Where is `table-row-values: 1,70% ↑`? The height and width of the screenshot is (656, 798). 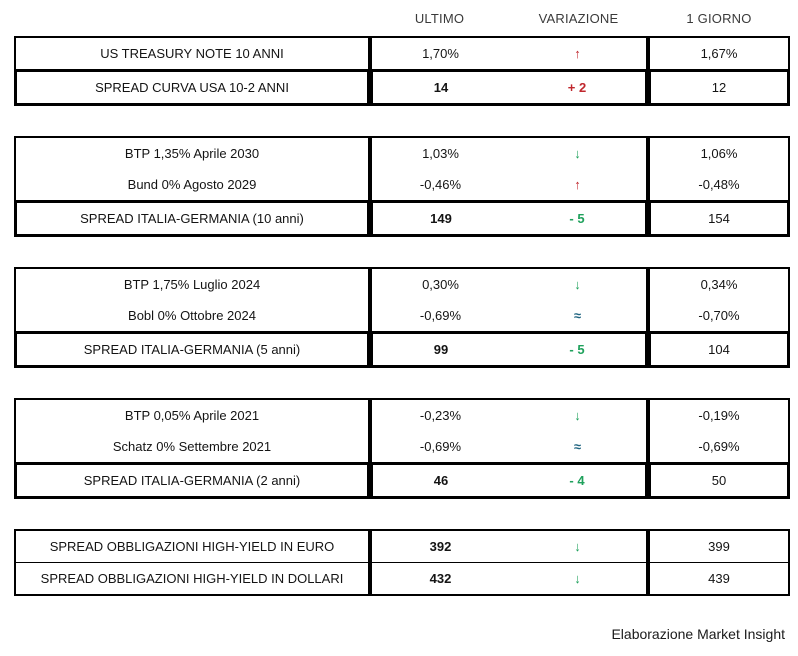
table-row-values: 1,70% ↑ is located at coordinates (509, 53).